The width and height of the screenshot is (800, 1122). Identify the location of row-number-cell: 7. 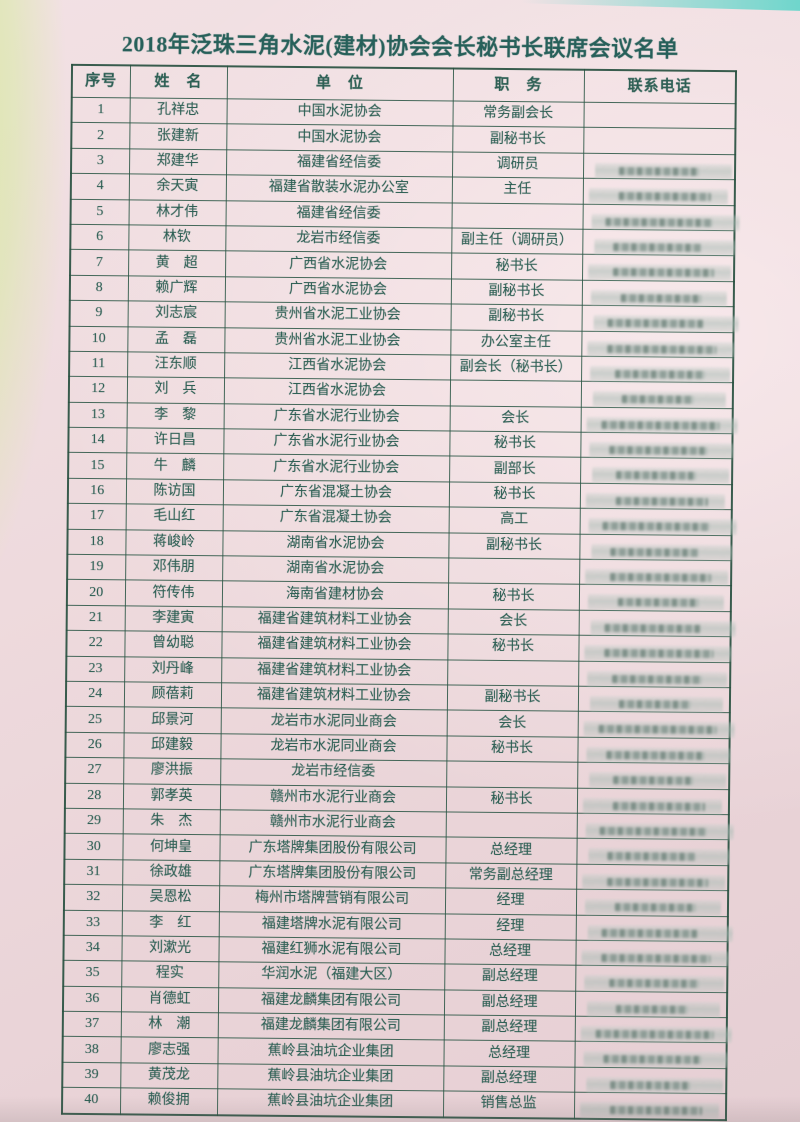
(99, 262).